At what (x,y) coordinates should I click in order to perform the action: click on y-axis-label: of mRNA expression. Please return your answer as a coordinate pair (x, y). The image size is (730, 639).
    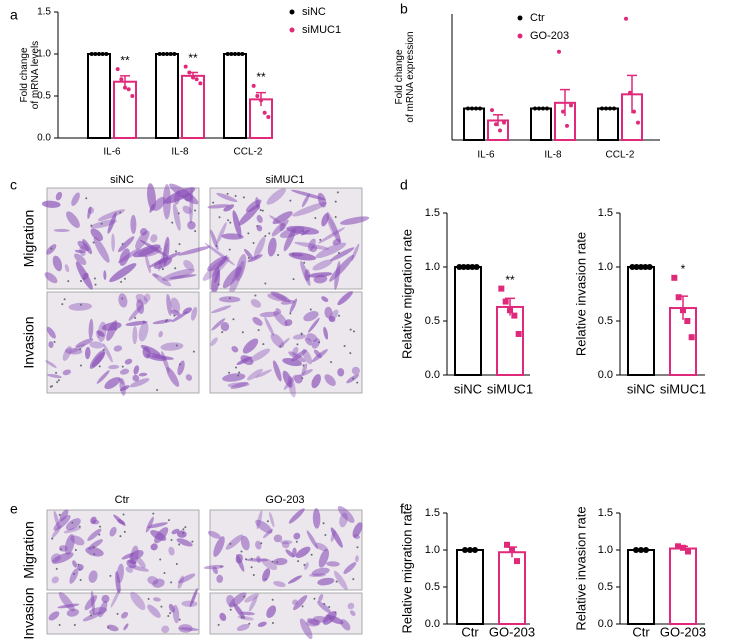
    Looking at the image, I should click on (410, 76).